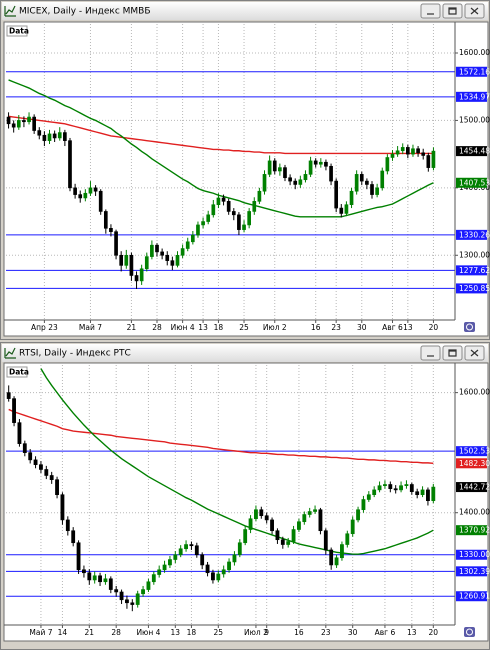 This screenshot has width=490, height=650. What do you see at coordinates (90, 327) in the screenshot?
I see `x-tick-label: Май 7` at bounding box center [90, 327].